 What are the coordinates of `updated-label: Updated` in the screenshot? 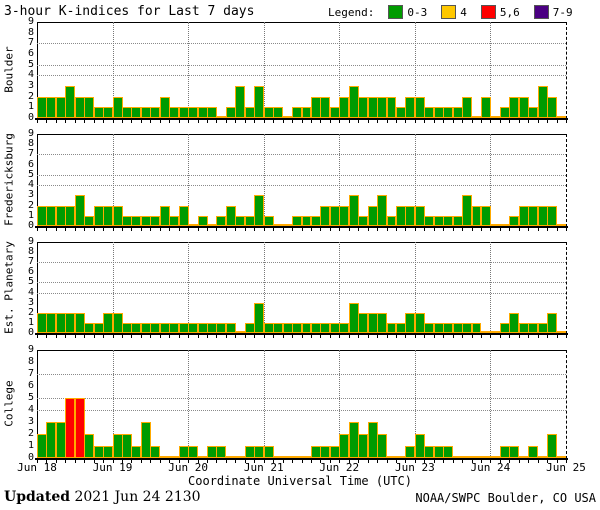 It's located at (37, 497).